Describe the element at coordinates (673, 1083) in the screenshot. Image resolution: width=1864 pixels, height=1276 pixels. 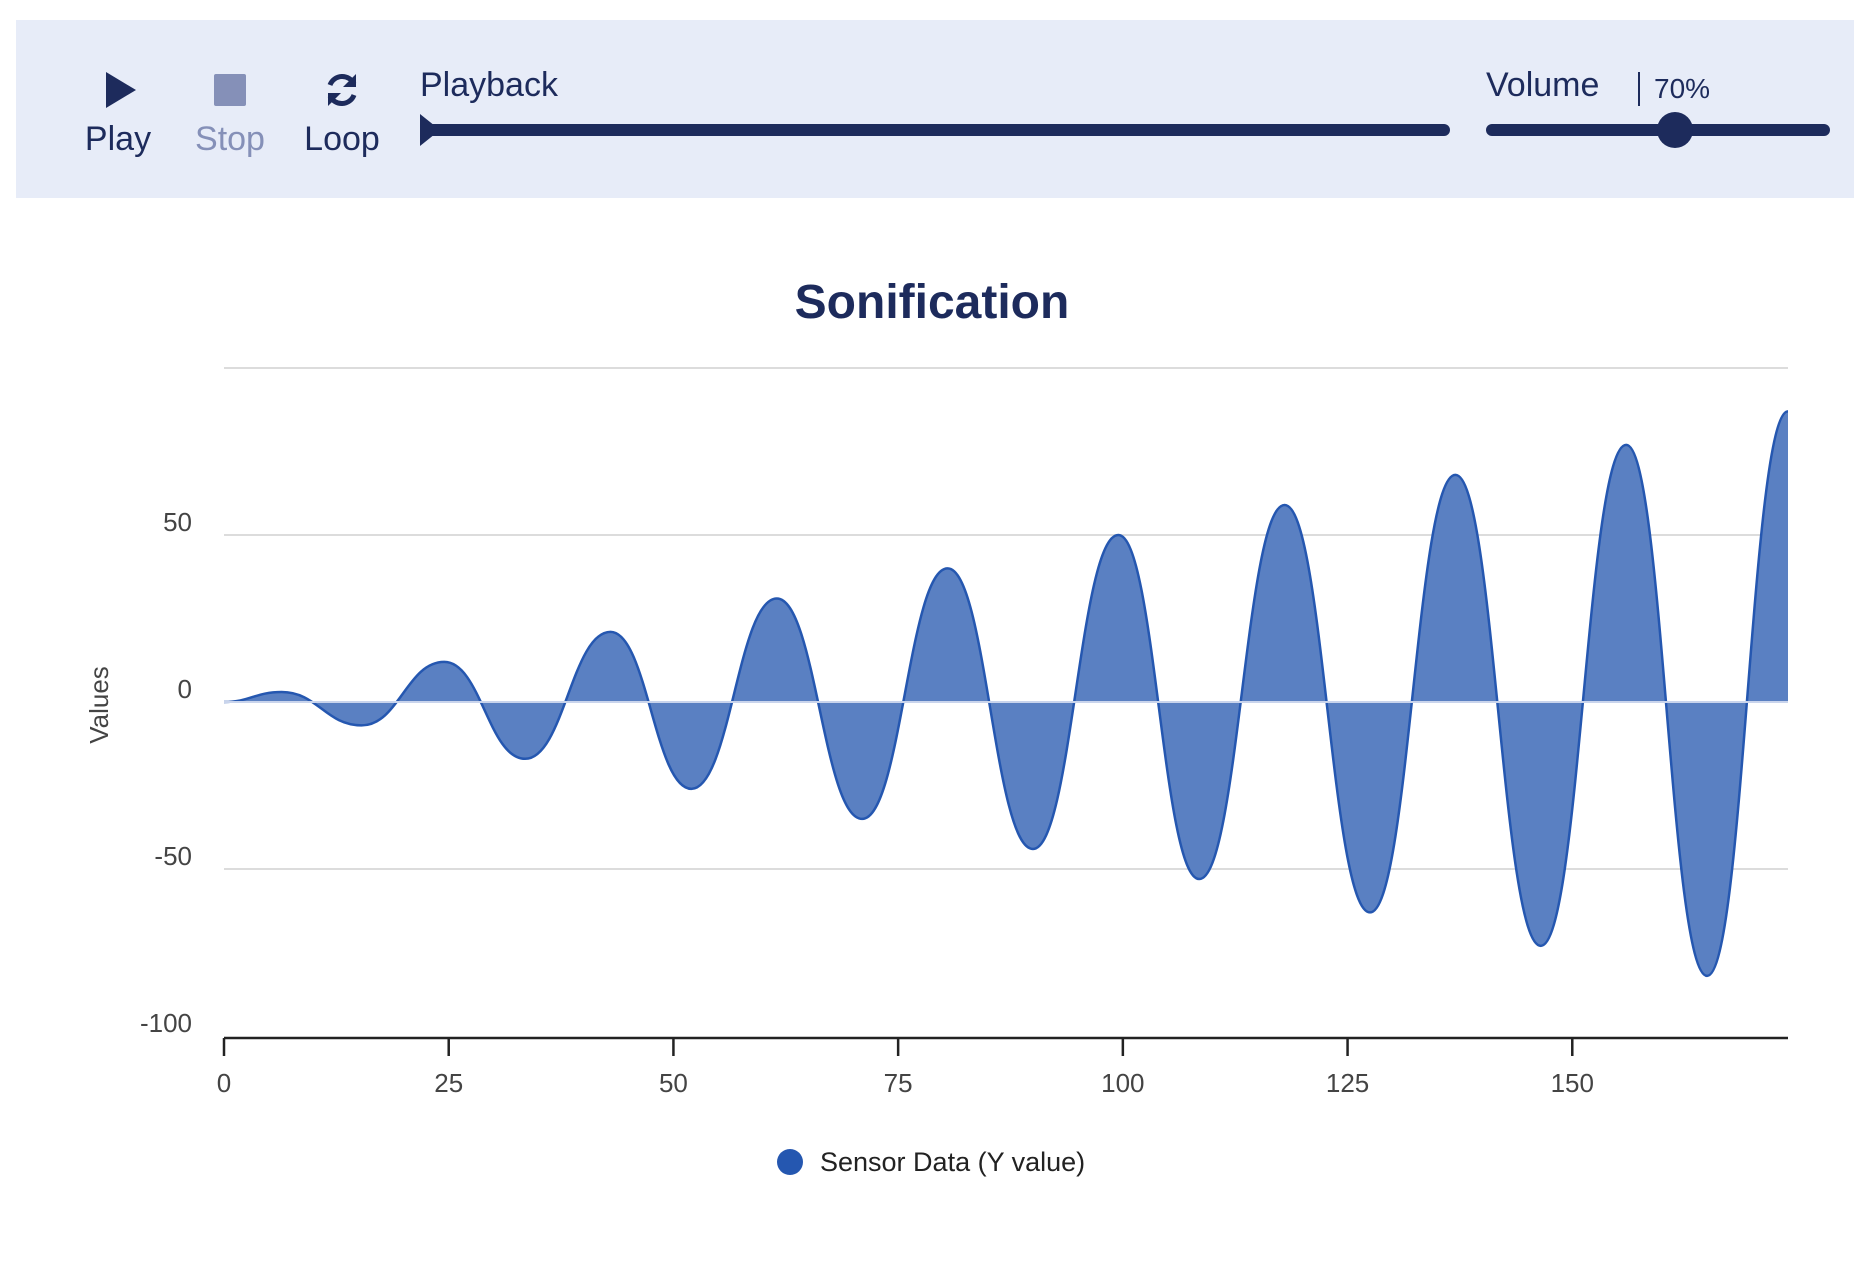
I see `x-tick-label: 50` at that location.